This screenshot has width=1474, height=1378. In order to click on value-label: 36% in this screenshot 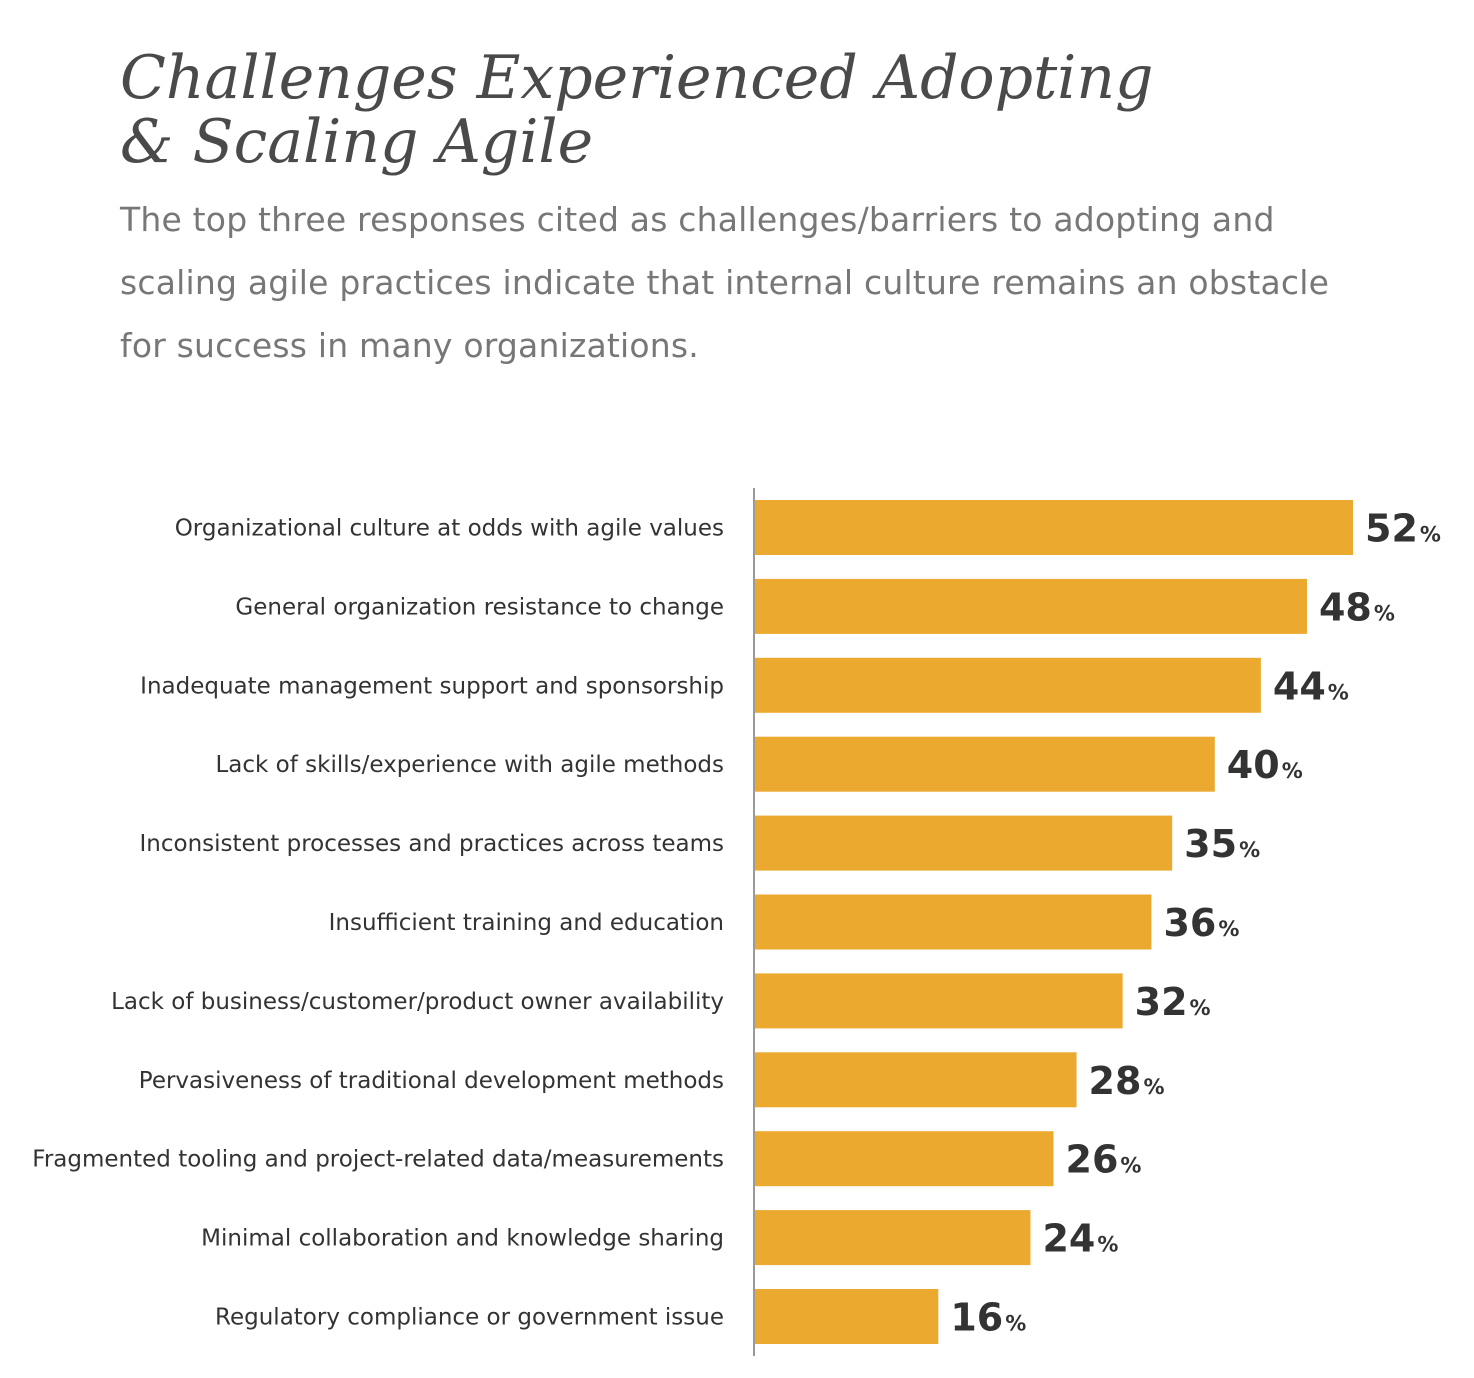, I will do `click(1201, 923)`.